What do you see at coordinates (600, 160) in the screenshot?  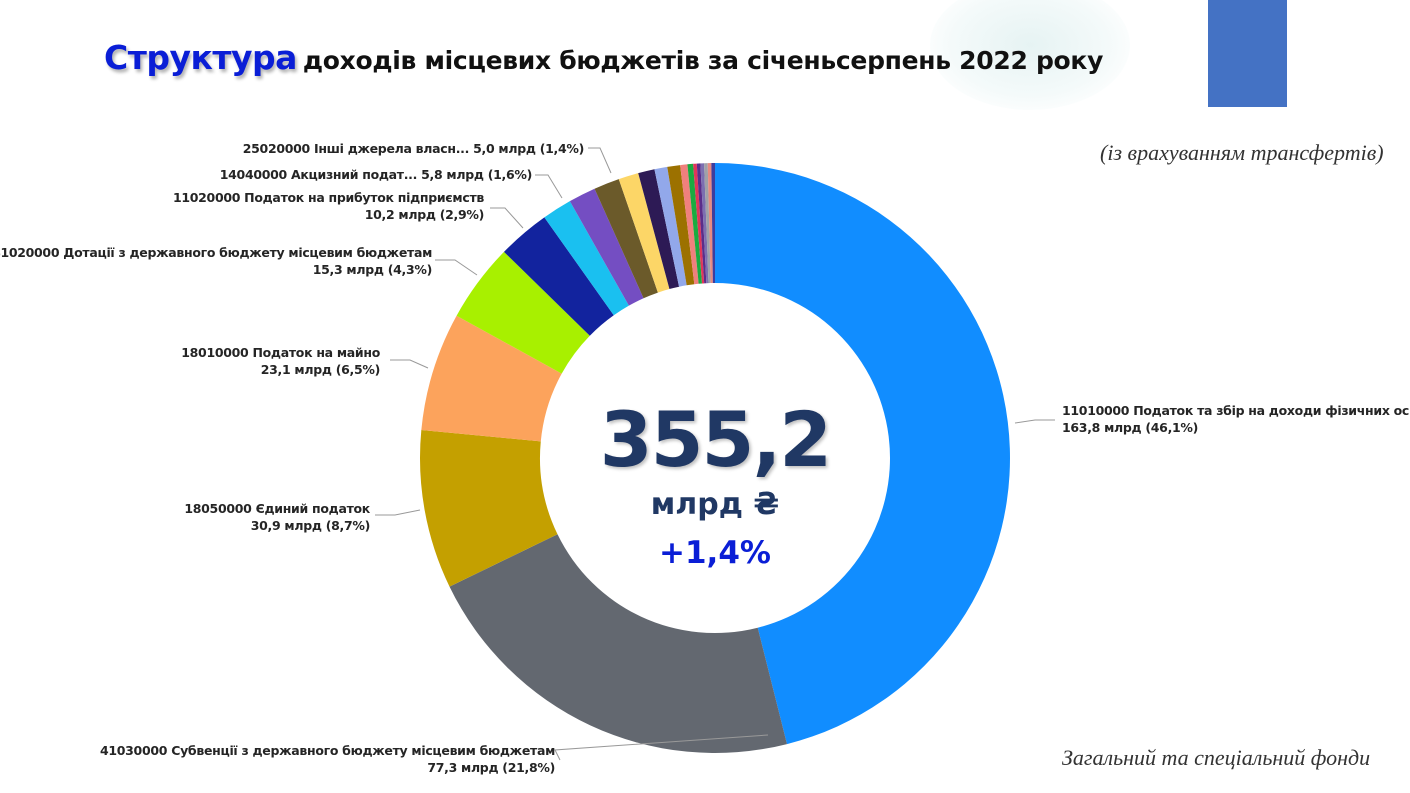 I see `leader-line-other-own` at bounding box center [600, 160].